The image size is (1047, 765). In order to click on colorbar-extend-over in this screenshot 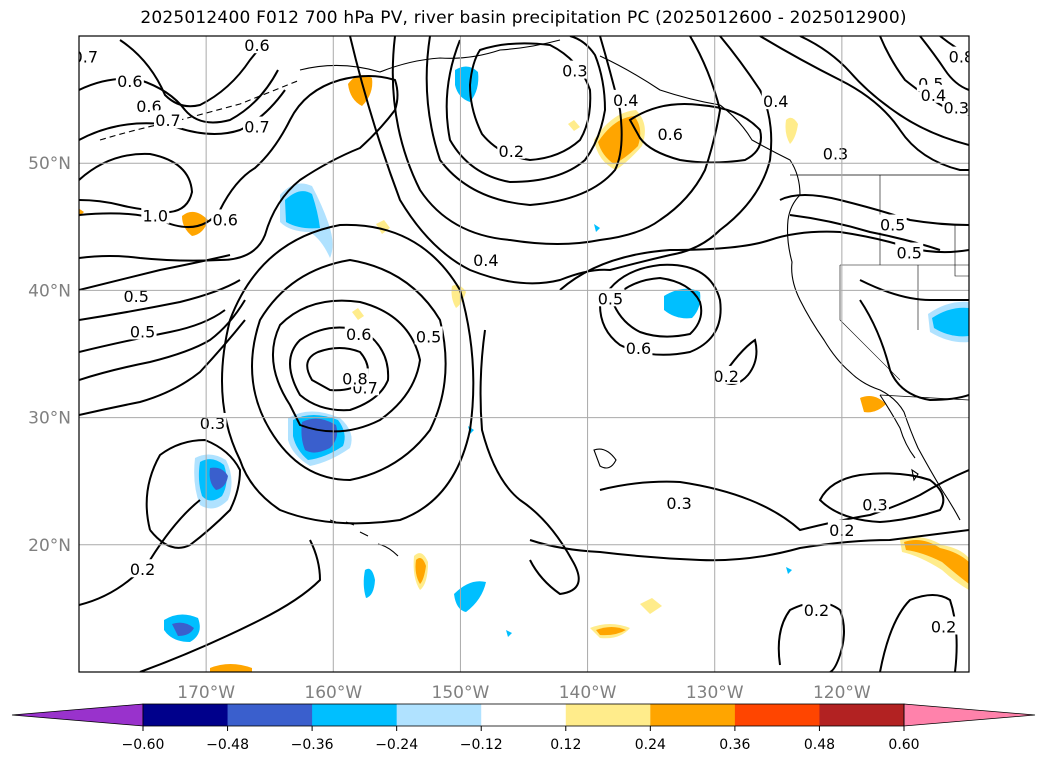, I will do `click(969, 715)`.